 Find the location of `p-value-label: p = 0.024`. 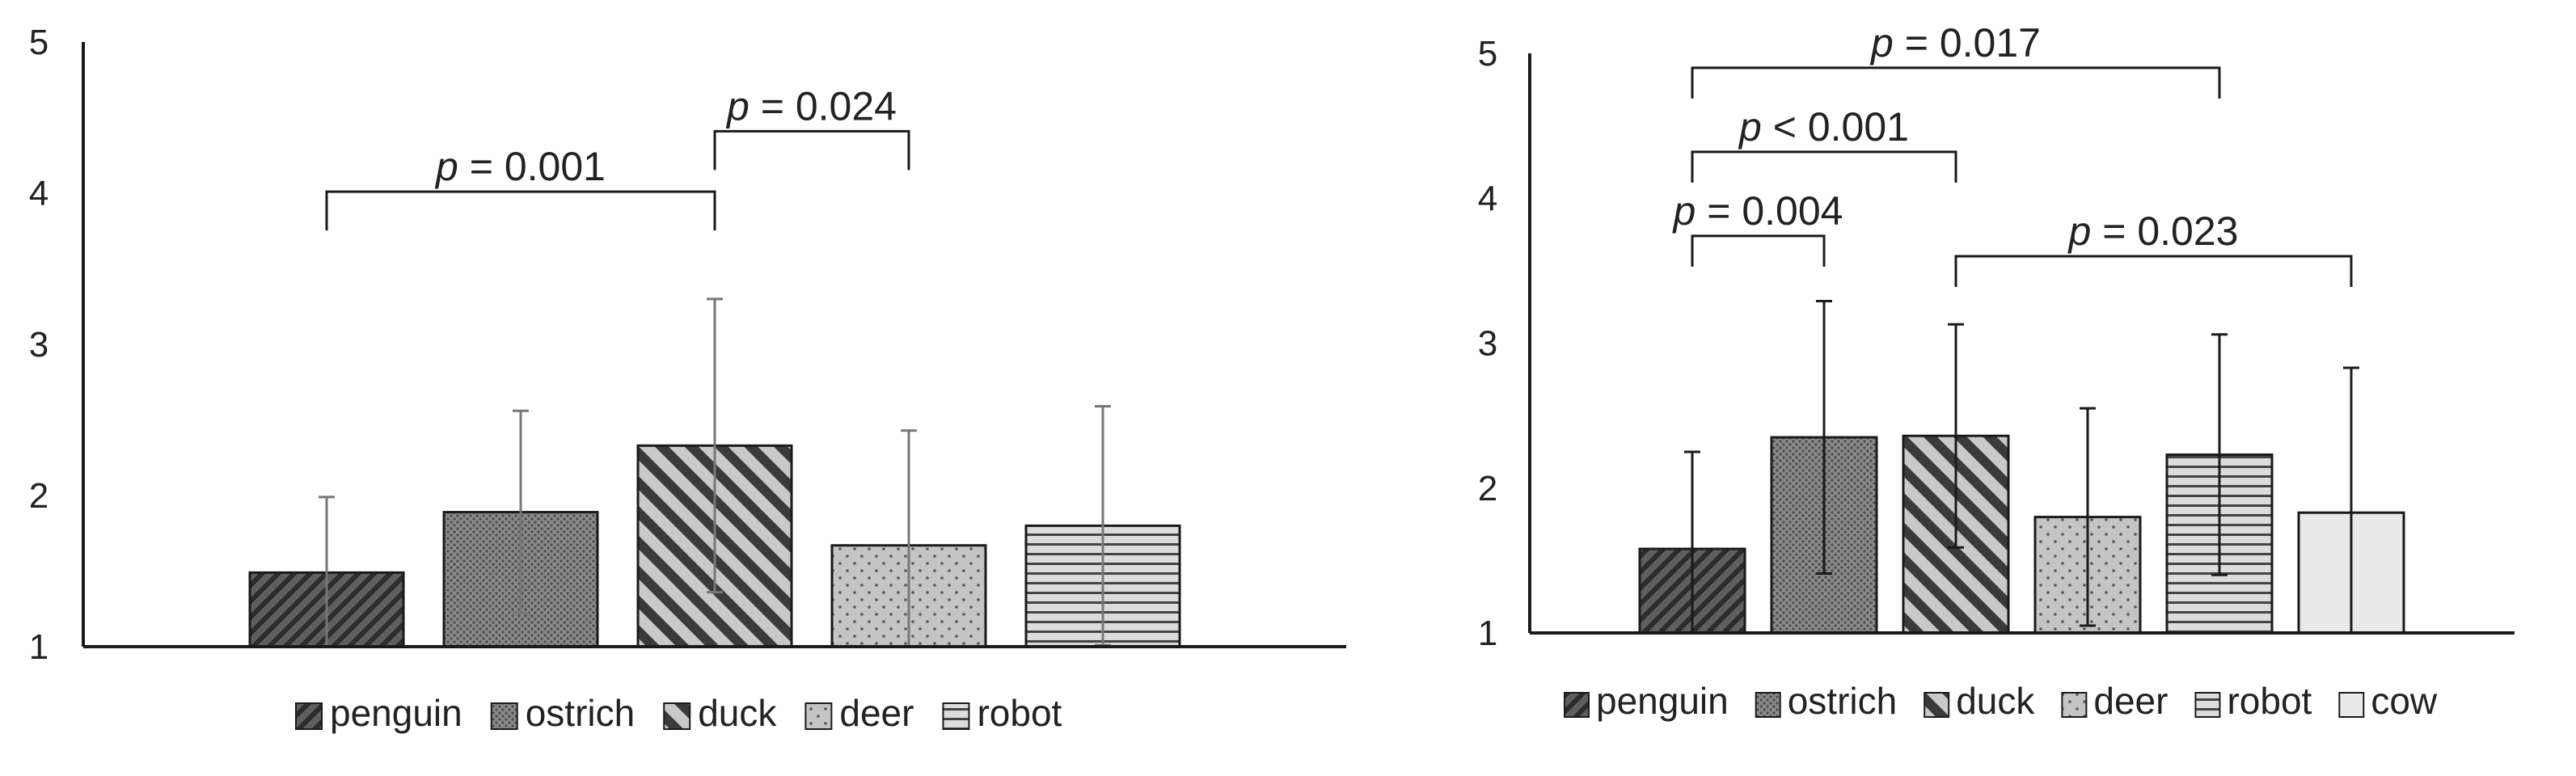

p-value-label: p = 0.024 is located at coordinates (811, 106).